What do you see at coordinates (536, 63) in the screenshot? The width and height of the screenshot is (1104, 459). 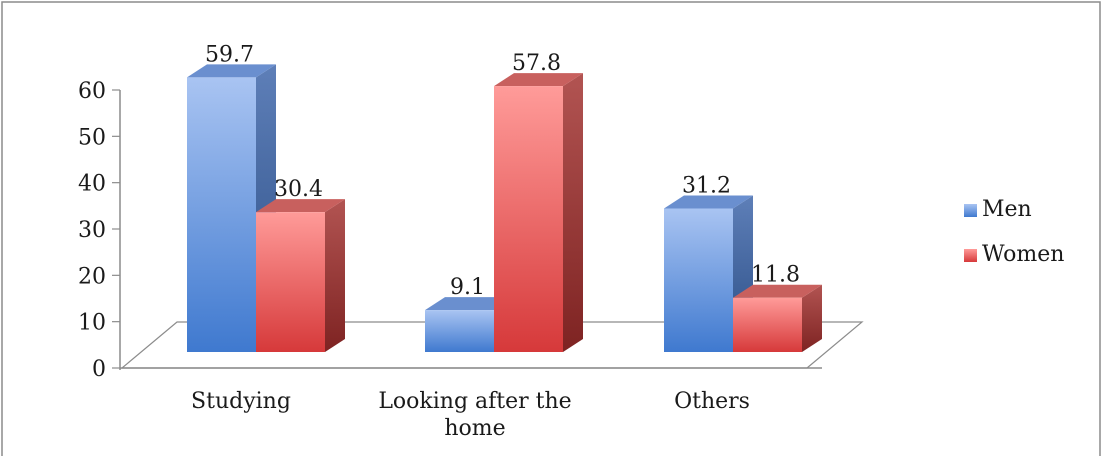 I see `data-label: 57.8` at bounding box center [536, 63].